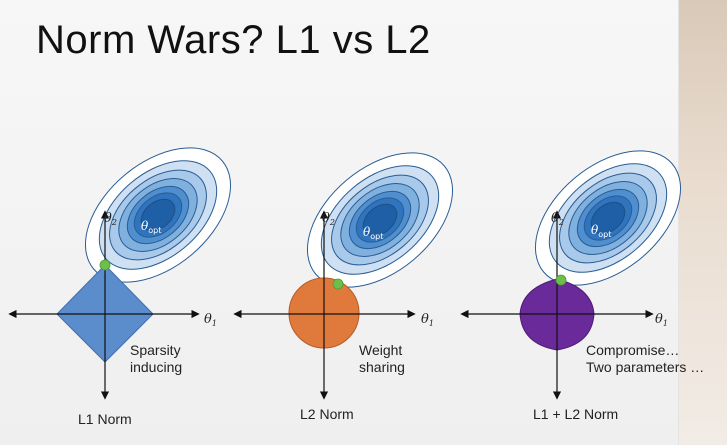  Describe the element at coordinates (155, 350) in the screenshot. I see `description-line-1: Sparsity` at that location.